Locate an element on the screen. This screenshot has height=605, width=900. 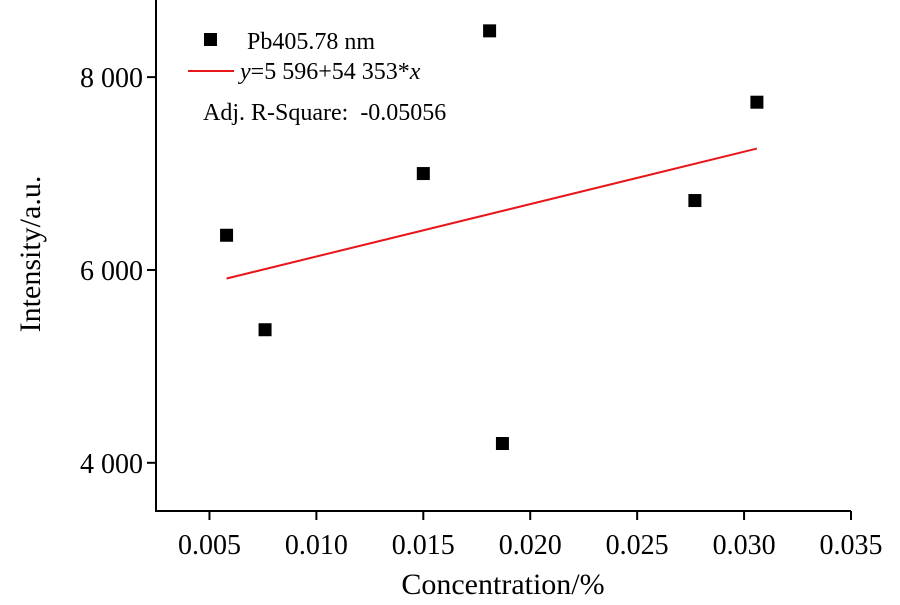
x-axis-ticks: 0.005 0.010 0.015 0.020 0.025 0.030 0.035 is located at coordinates (530, 536).